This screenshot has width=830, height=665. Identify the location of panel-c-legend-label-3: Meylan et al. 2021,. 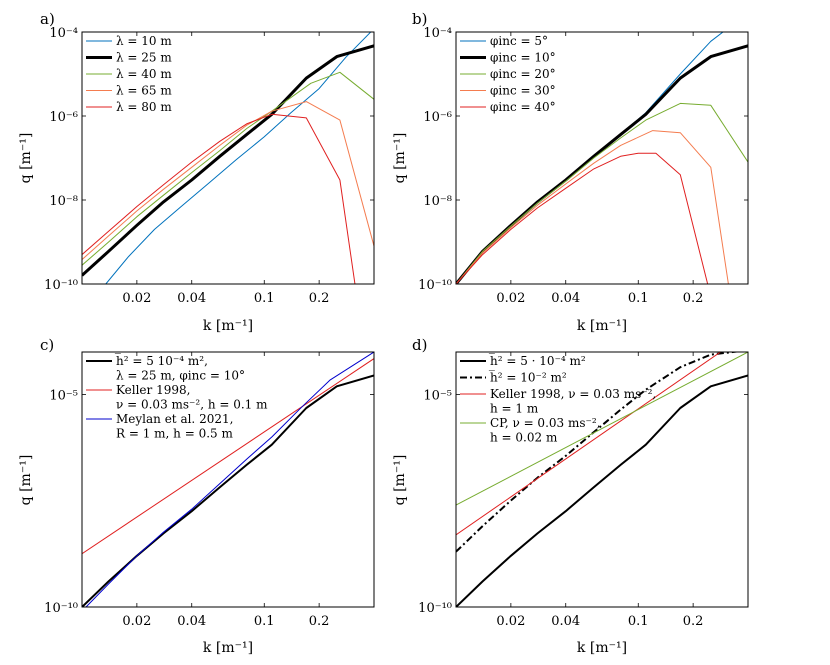
(174, 419).